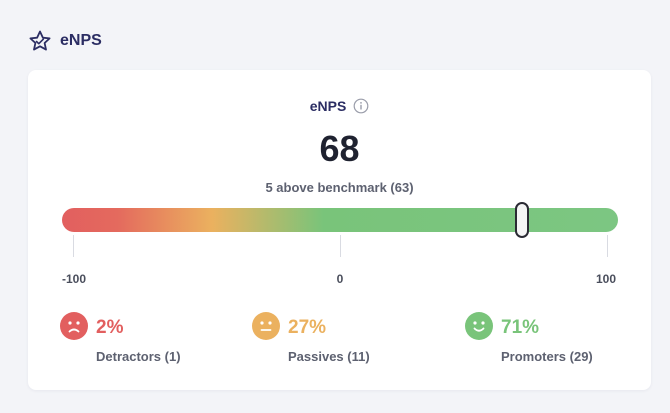 Image resolution: width=670 pixels, height=413 pixels. I want to click on tick-label-zero: 0, so click(340, 279).